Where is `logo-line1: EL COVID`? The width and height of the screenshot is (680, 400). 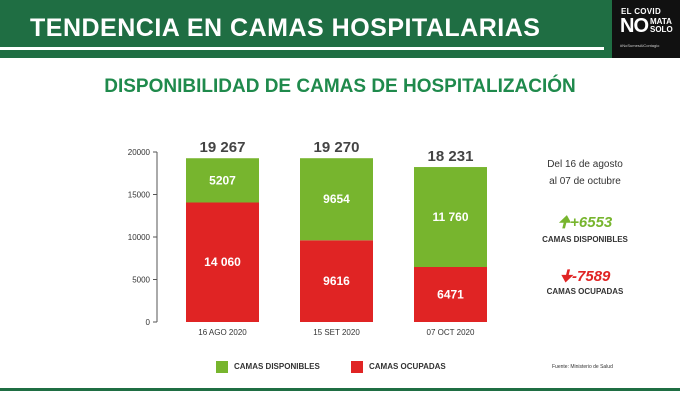 logo-line1: EL COVID is located at coordinates (641, 11).